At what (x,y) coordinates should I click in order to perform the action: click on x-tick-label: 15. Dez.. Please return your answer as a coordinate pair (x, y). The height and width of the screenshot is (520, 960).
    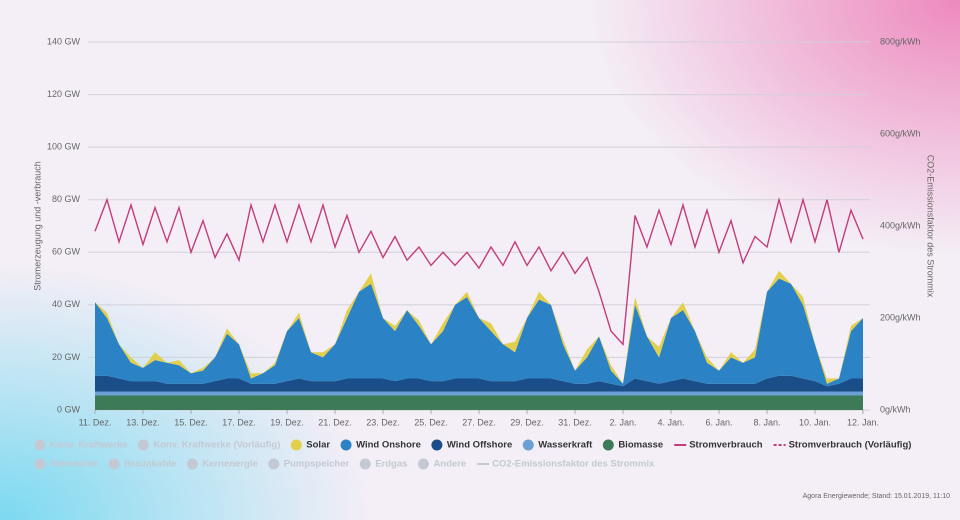
    Looking at the image, I should click on (191, 422).